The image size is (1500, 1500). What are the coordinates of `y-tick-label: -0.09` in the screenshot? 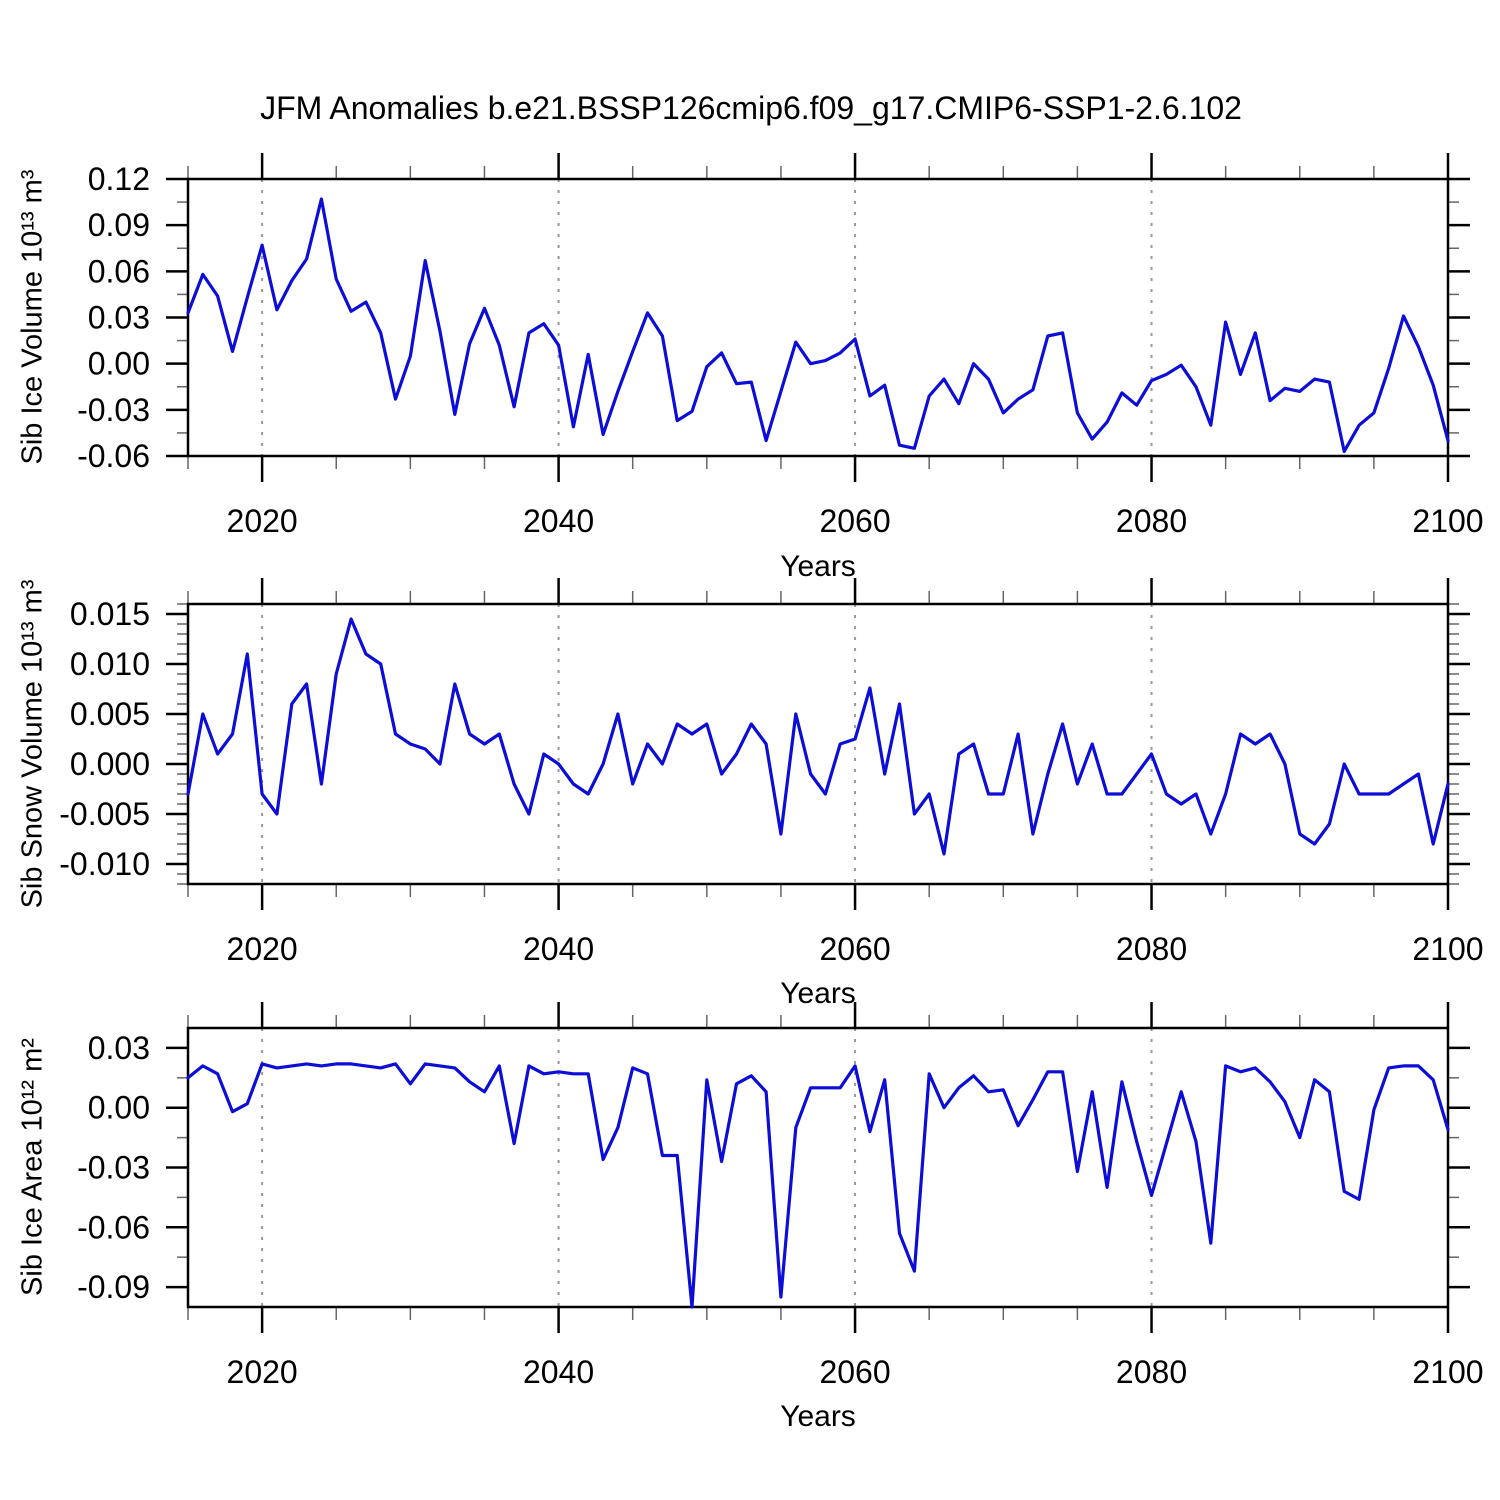 It's located at (113, 1287).